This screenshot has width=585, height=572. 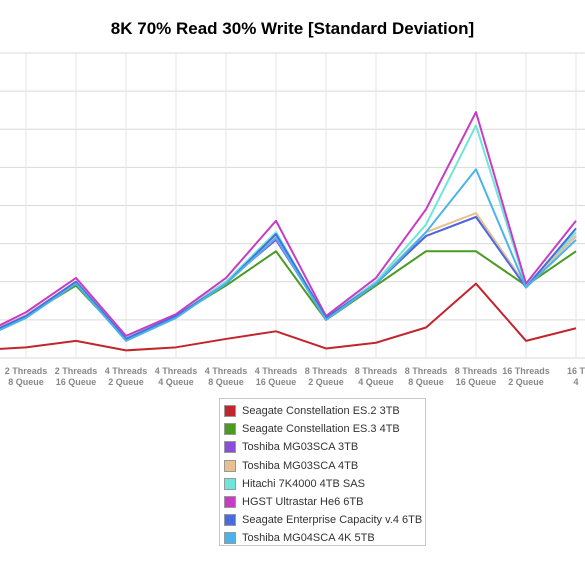 I want to click on legend-item: Seagate Constellation ES.3 4TB, so click(x=324, y=429).